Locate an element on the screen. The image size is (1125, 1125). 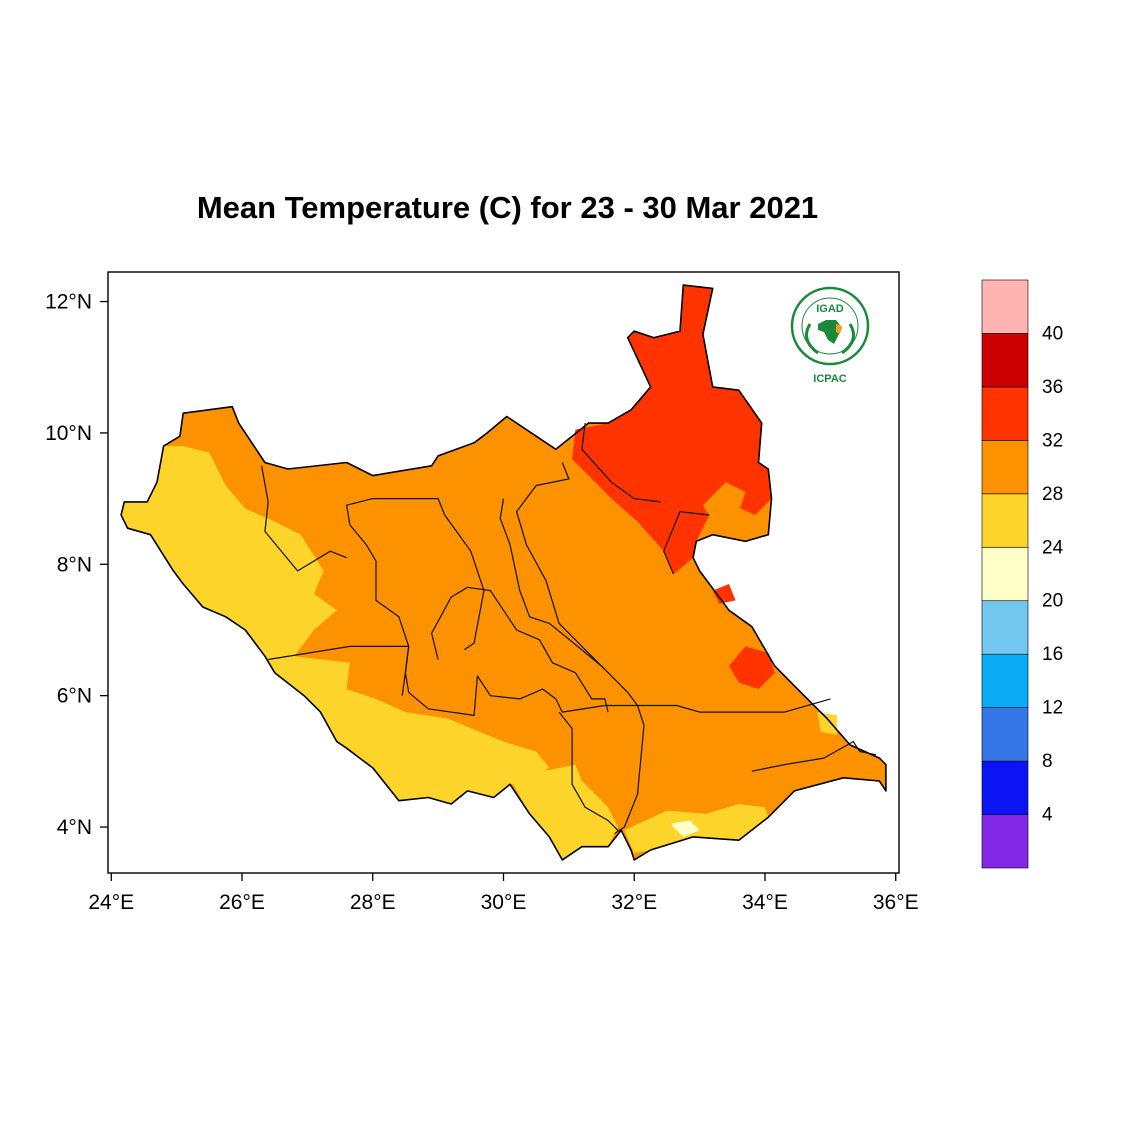
icpac-logo: IGAD ICPAC is located at coordinates (830, 335).